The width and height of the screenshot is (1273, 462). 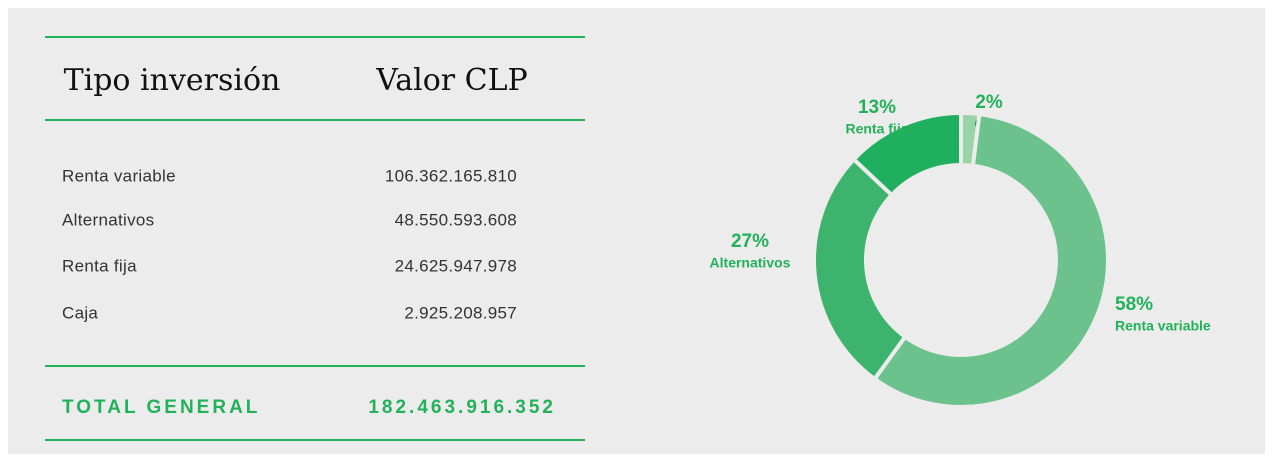 What do you see at coordinates (161, 407) in the screenshot?
I see `total-label: TOTAL GENERAL` at bounding box center [161, 407].